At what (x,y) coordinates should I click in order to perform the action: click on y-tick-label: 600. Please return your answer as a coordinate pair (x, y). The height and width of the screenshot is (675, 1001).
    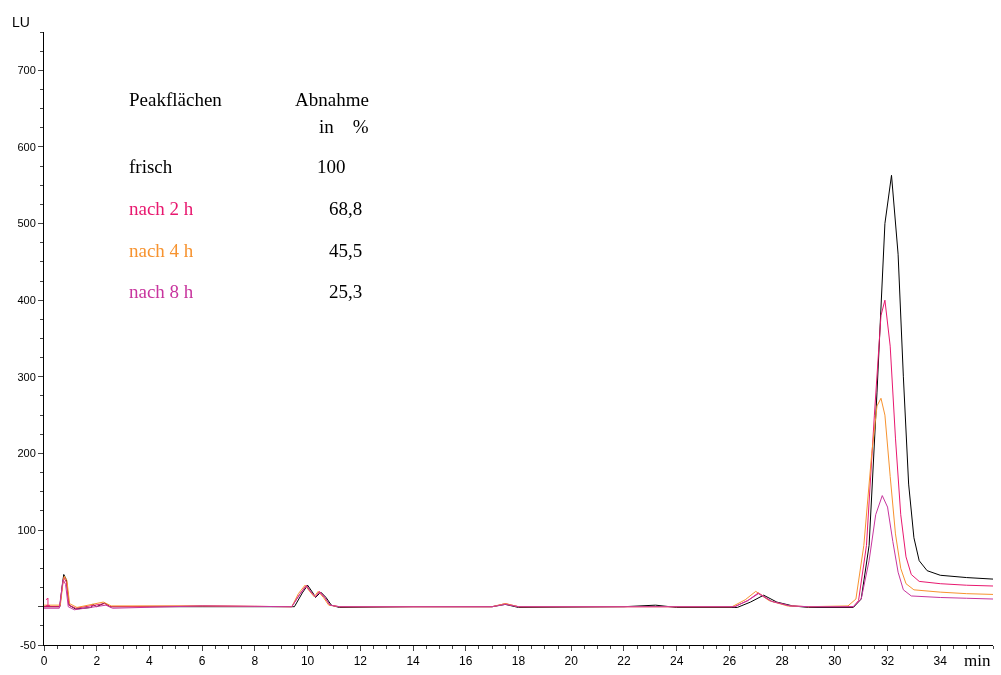
    Looking at the image, I should click on (26, 146).